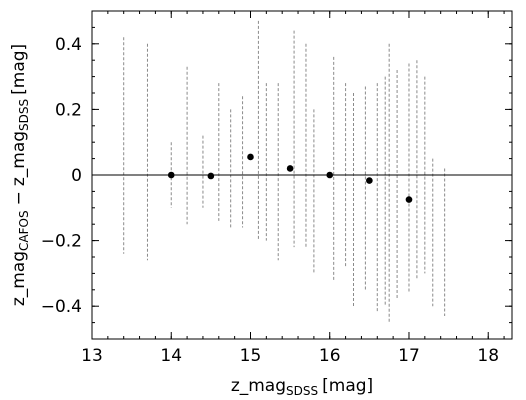  What do you see at coordinates (92, 356) in the screenshot?
I see `x-tick-label: 13` at bounding box center [92, 356].